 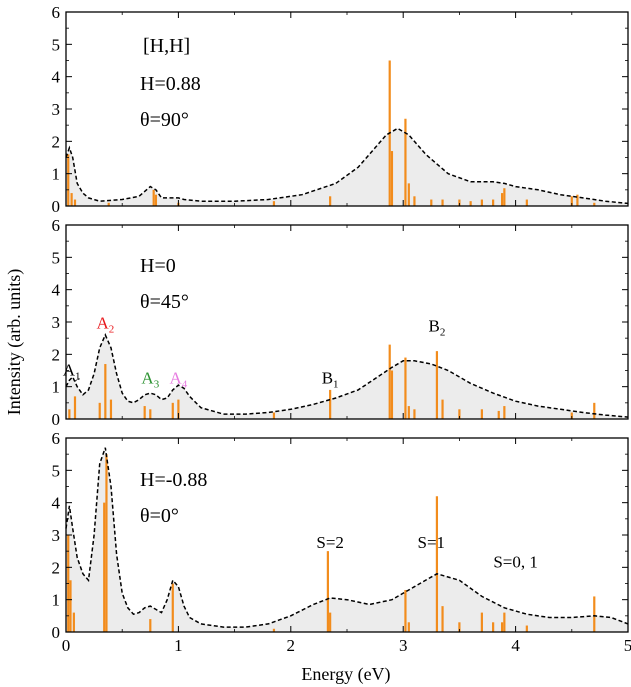 I want to click on panel-annotation: H=-0.88, so click(x=173, y=480).